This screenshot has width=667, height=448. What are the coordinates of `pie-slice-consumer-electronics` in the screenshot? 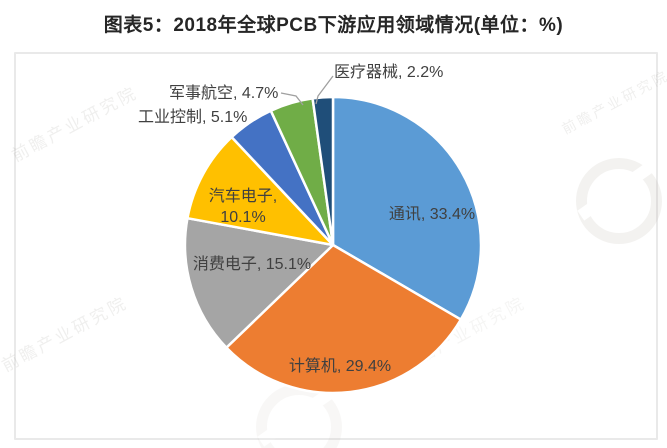 It's located at (259, 282).